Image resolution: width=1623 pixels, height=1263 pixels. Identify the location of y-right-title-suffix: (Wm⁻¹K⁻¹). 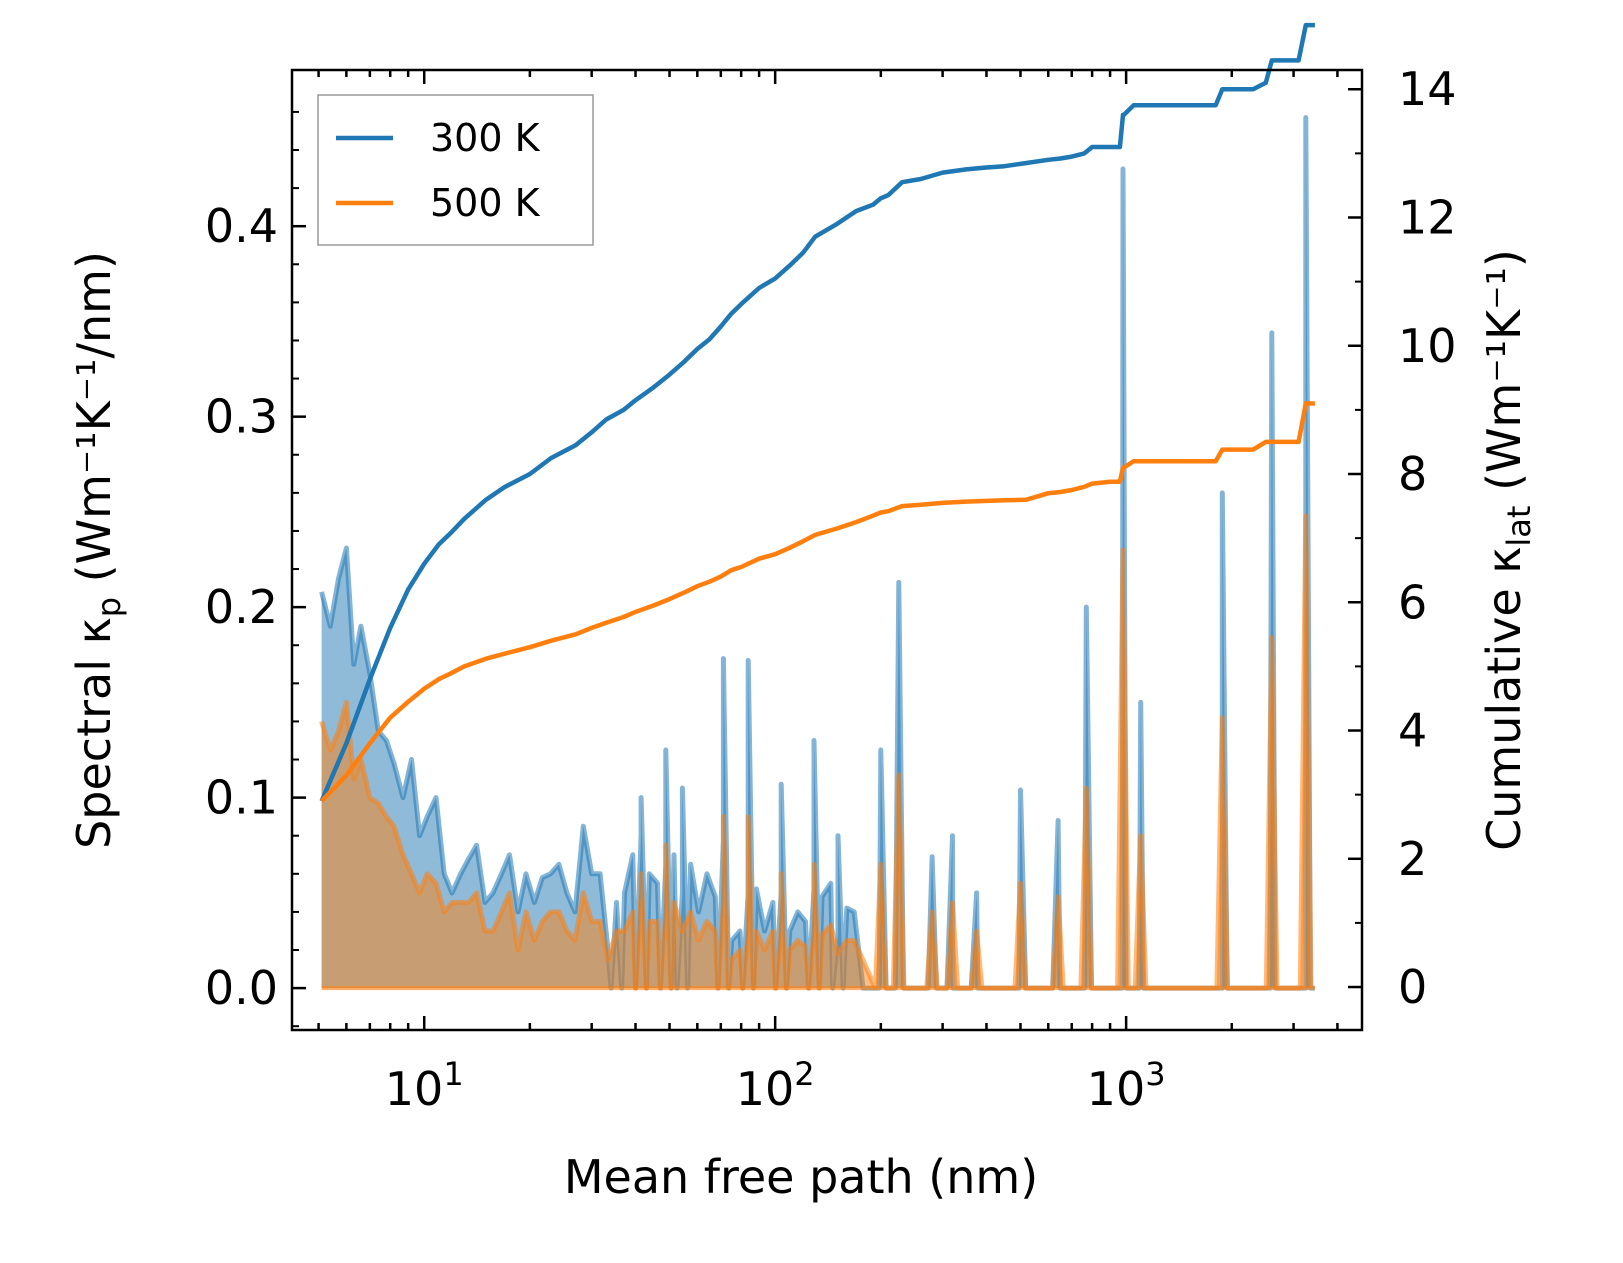
(1504, 377).